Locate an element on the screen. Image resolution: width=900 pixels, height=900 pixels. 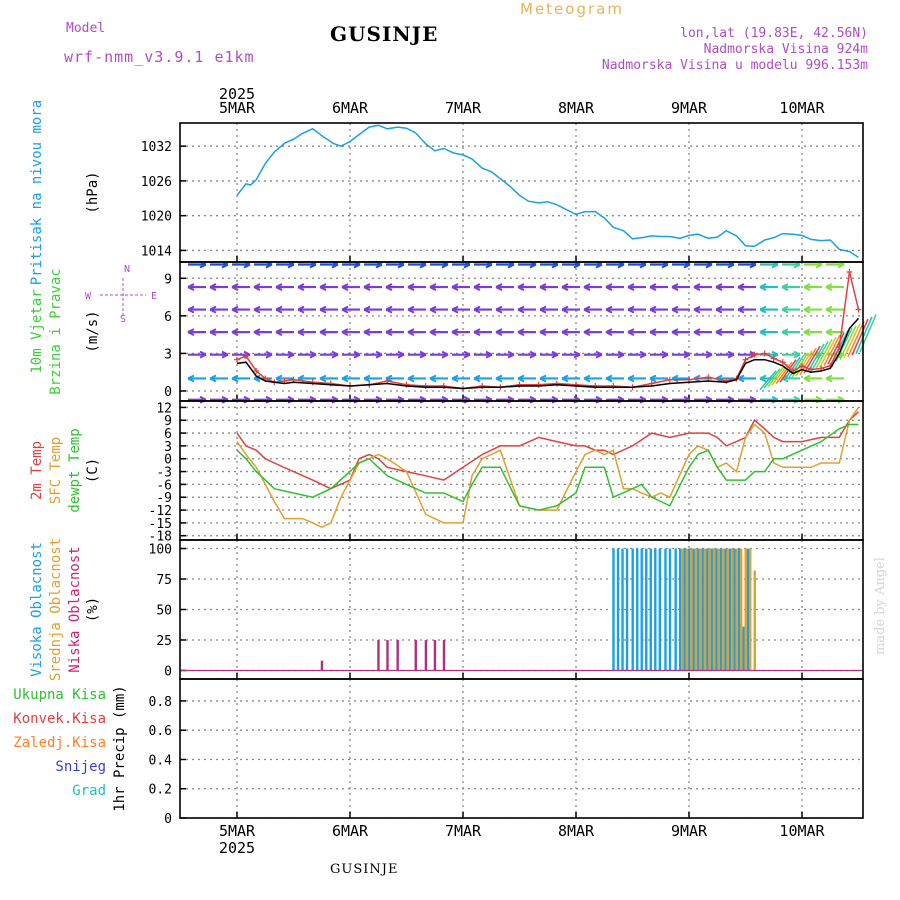
year-label-bottom: 2025 is located at coordinates (237, 848).